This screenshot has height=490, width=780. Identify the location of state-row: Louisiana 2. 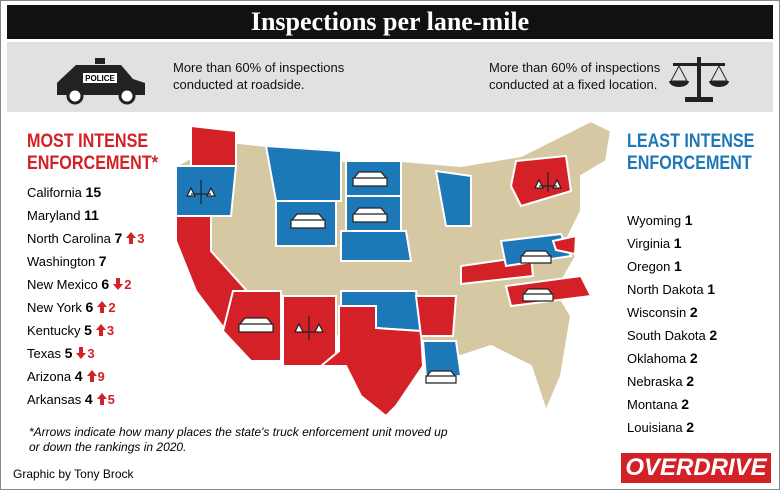
(672, 427).